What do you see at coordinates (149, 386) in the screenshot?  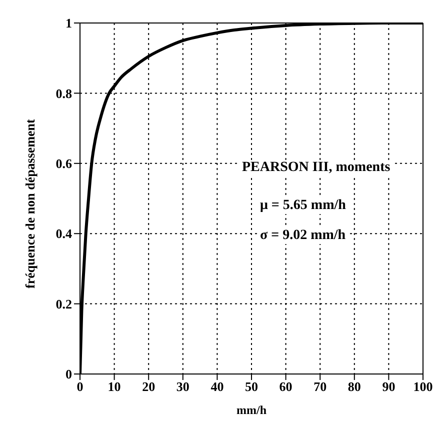 I see `x-tick-label: 20` at bounding box center [149, 386].